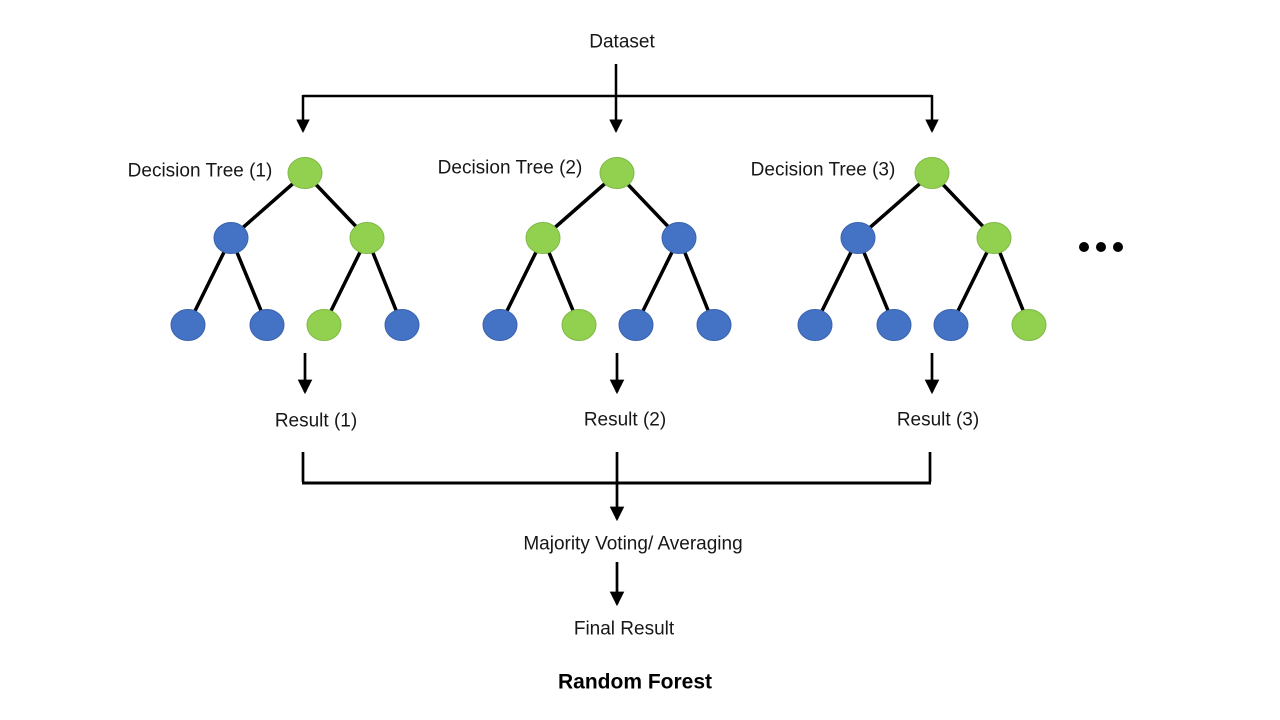  I want to click on result-3-label: Result (3), so click(938, 420).